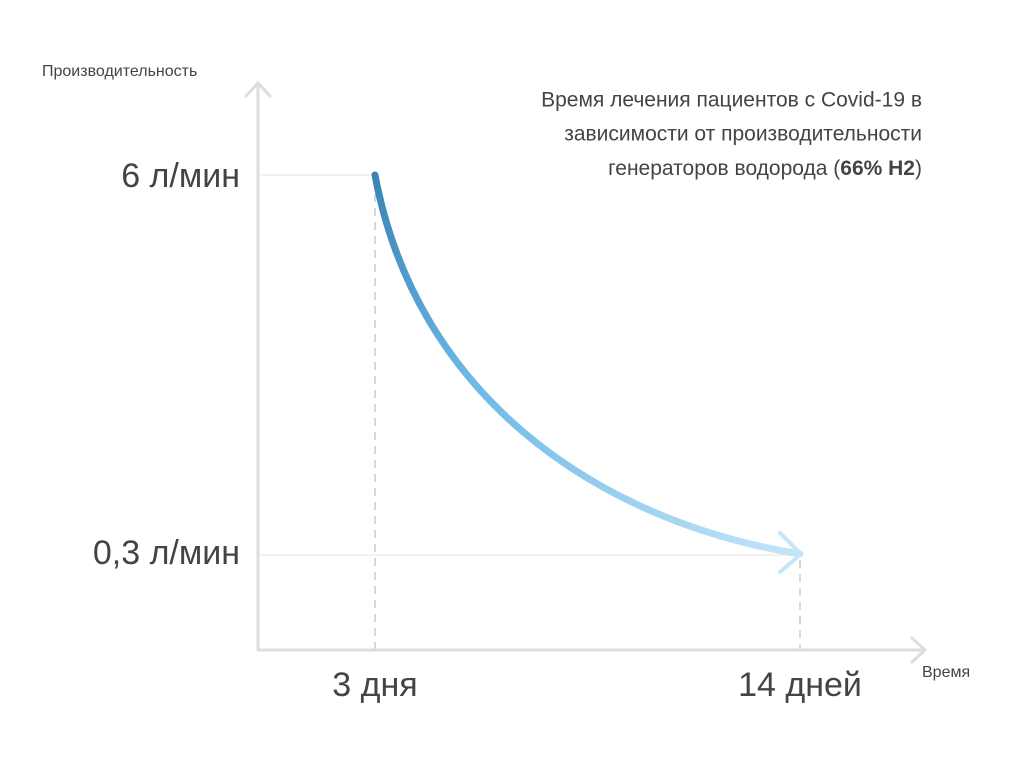  Describe the element at coordinates (374, 685) in the screenshot. I see `x-label: 3 дня` at that location.